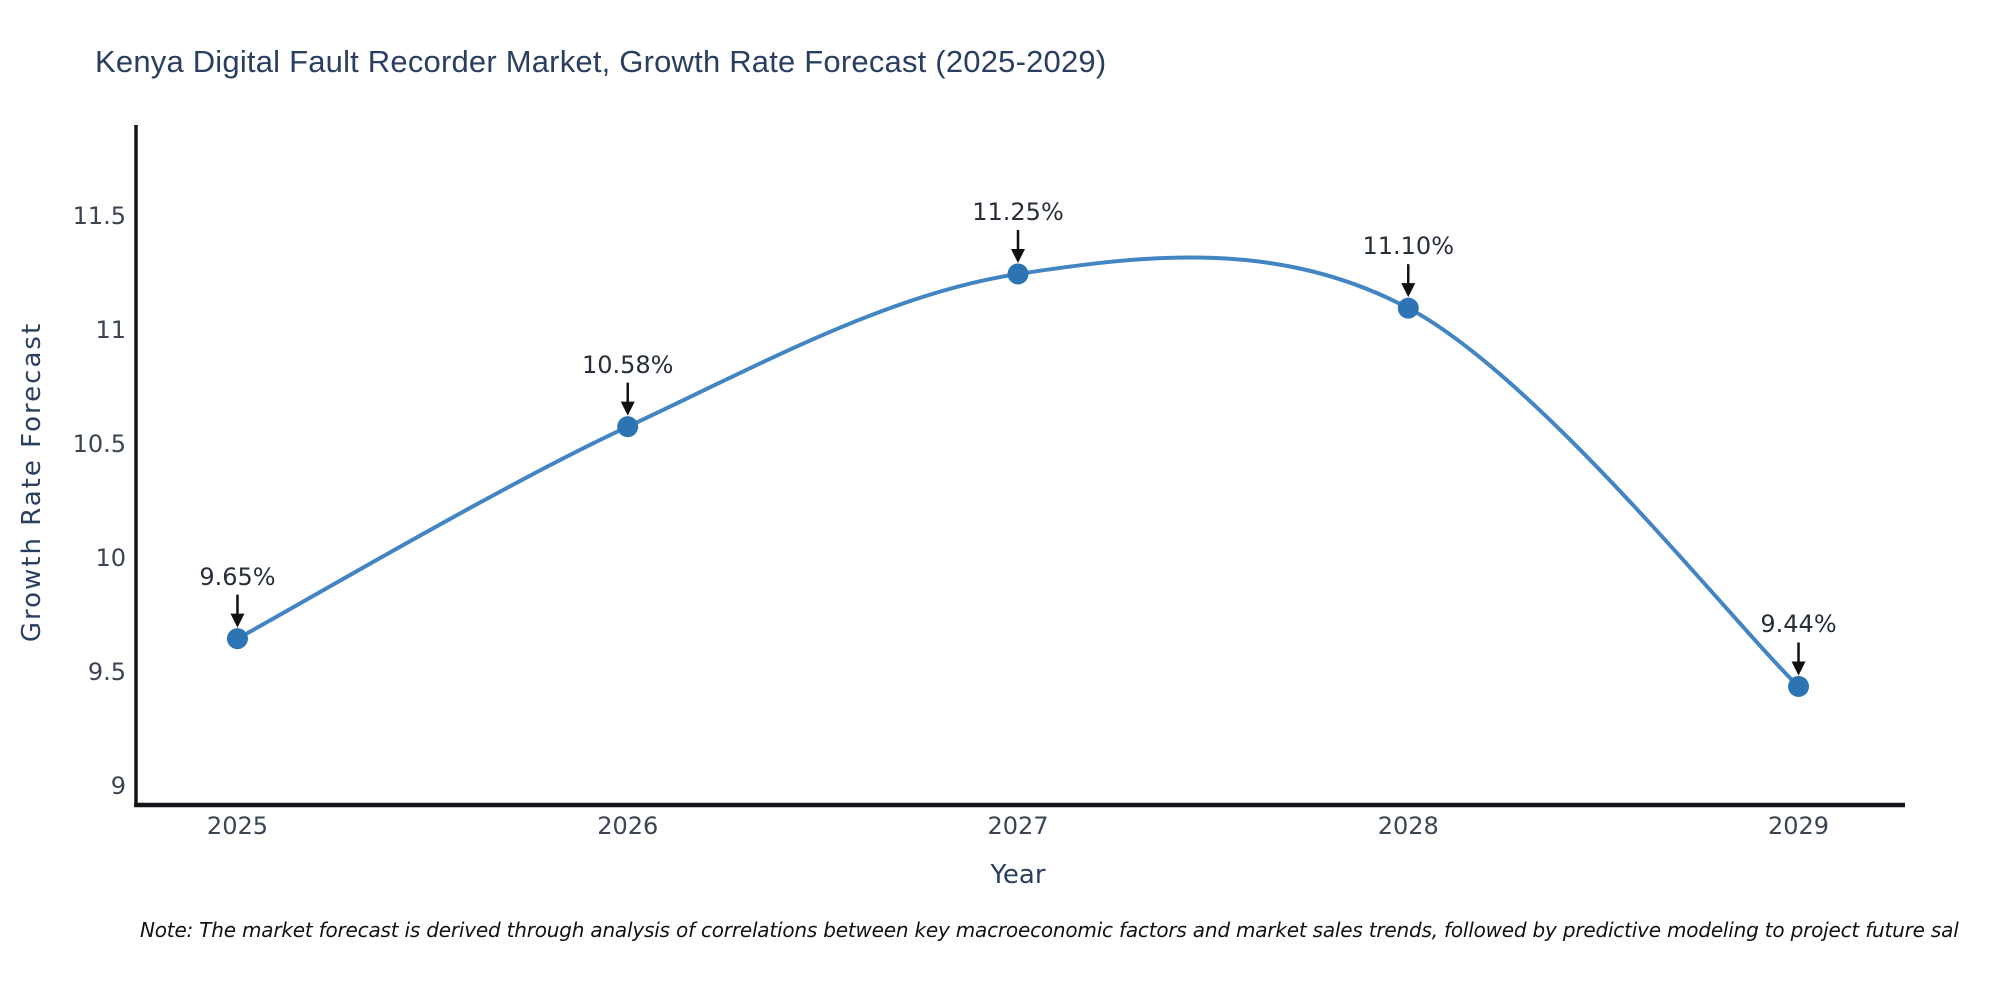 This screenshot has height=1000, width=2000. I want to click on point-annotation: 9.44%, so click(1798, 624).